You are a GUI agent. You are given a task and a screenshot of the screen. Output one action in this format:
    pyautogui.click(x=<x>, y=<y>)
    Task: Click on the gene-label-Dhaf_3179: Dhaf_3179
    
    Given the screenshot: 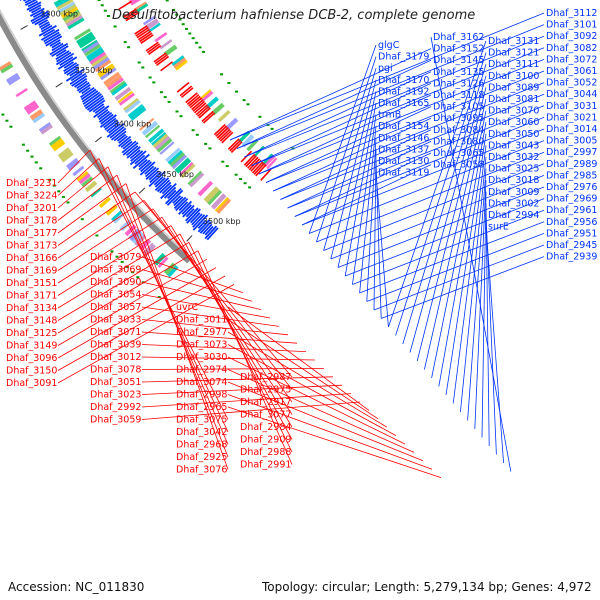 What is the action you would take?
    pyautogui.click(x=403, y=57)
    